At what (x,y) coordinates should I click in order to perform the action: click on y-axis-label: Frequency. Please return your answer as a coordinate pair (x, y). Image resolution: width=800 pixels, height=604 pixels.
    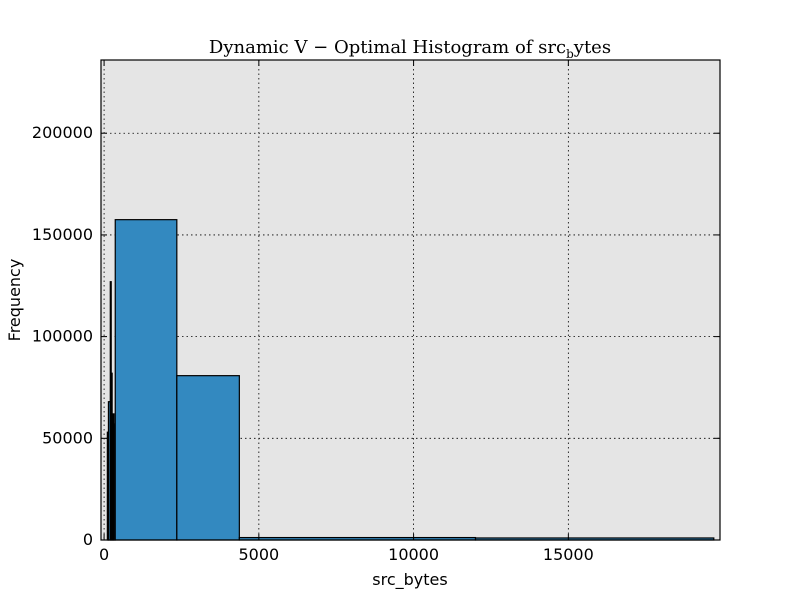
    Looking at the image, I should click on (14, 300).